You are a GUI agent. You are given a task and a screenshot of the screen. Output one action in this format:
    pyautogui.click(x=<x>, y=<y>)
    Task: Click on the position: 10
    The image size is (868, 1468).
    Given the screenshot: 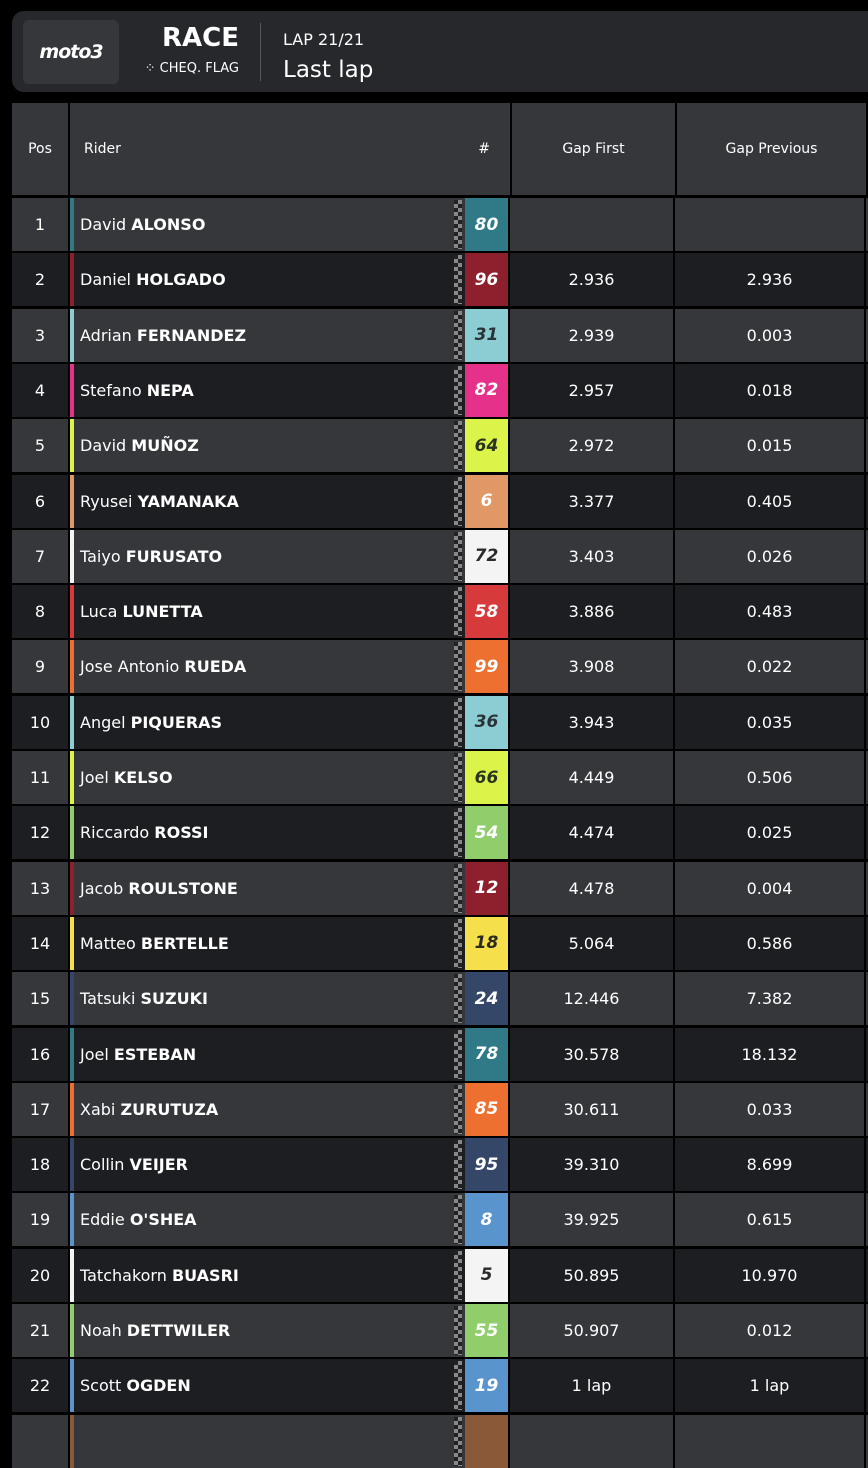 What is the action you would take?
    pyautogui.click(x=40, y=722)
    